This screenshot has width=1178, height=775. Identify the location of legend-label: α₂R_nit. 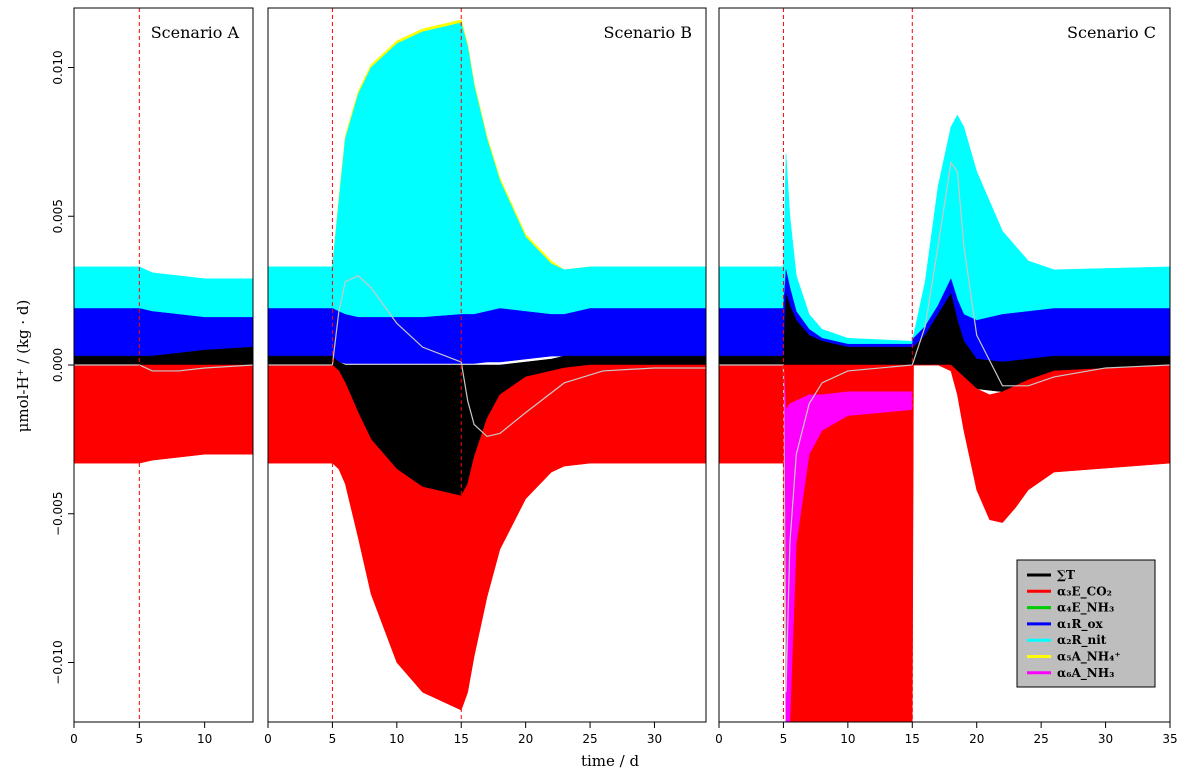
(1082, 640).